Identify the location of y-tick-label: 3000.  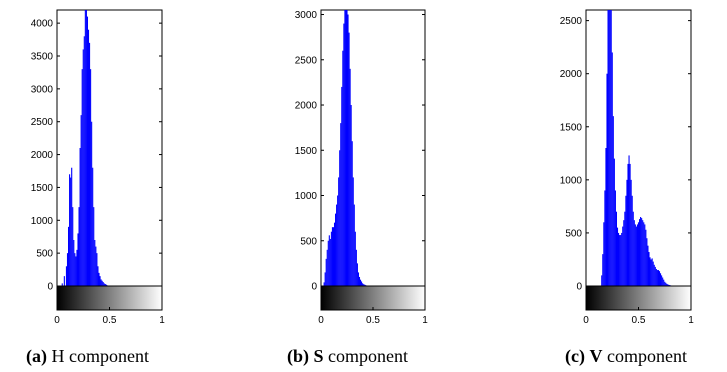
(306, 15).